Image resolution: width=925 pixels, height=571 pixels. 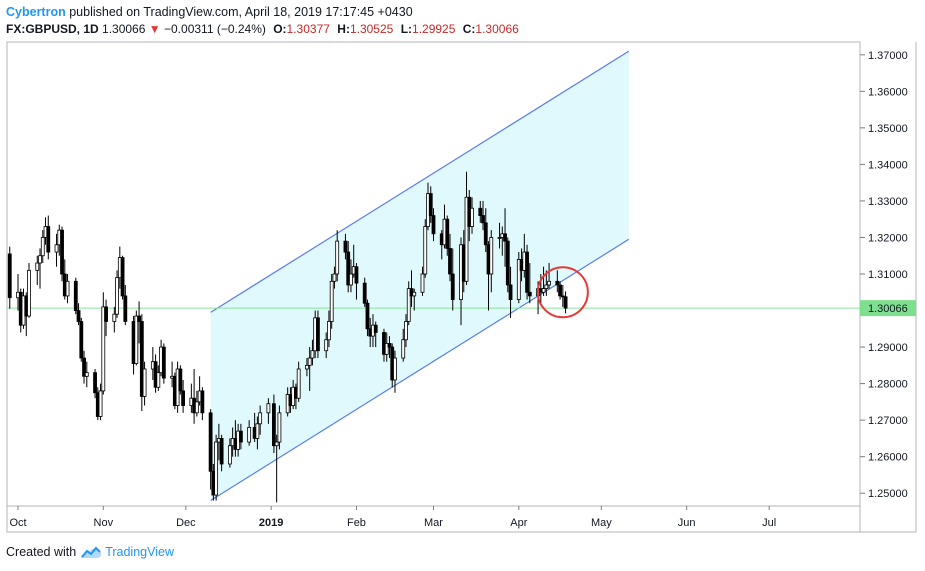 I want to click on y-tick-label: 1.37000, so click(x=888, y=56).